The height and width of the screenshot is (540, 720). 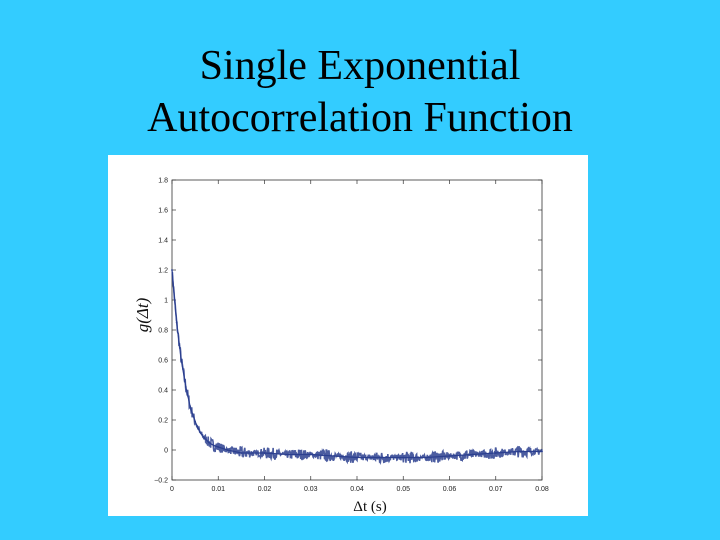 What do you see at coordinates (166, 451) in the screenshot?
I see `y-tick-label: 0` at bounding box center [166, 451].